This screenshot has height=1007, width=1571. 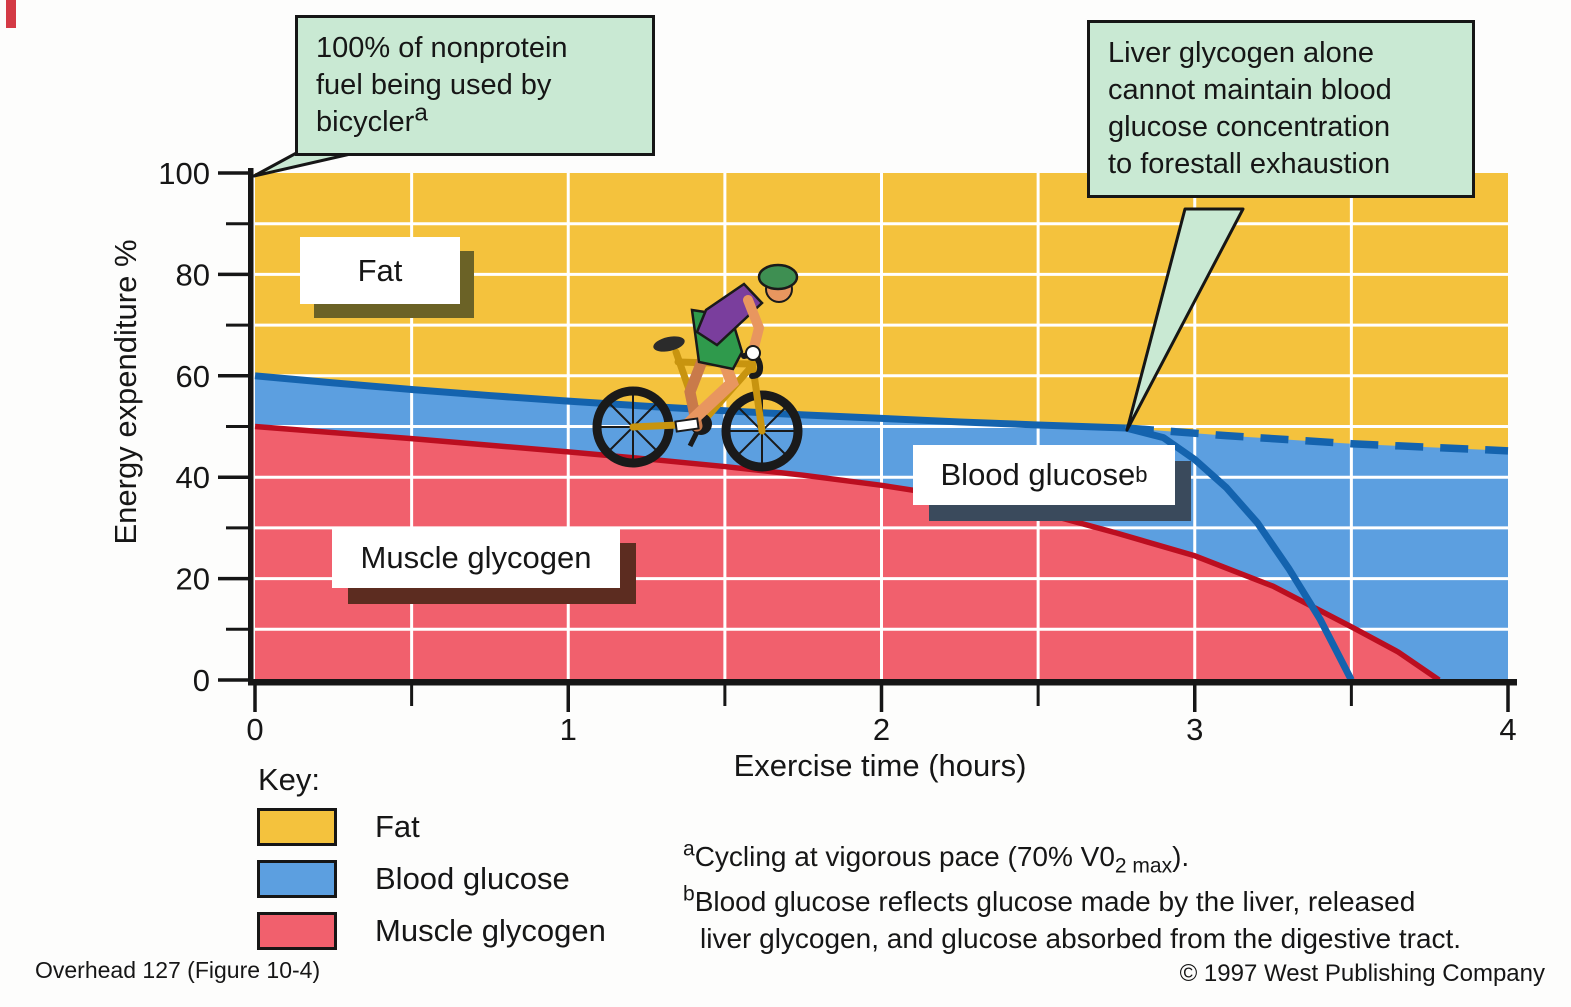 I want to click on callout-line: 100% of nonprotein, so click(x=442, y=48).